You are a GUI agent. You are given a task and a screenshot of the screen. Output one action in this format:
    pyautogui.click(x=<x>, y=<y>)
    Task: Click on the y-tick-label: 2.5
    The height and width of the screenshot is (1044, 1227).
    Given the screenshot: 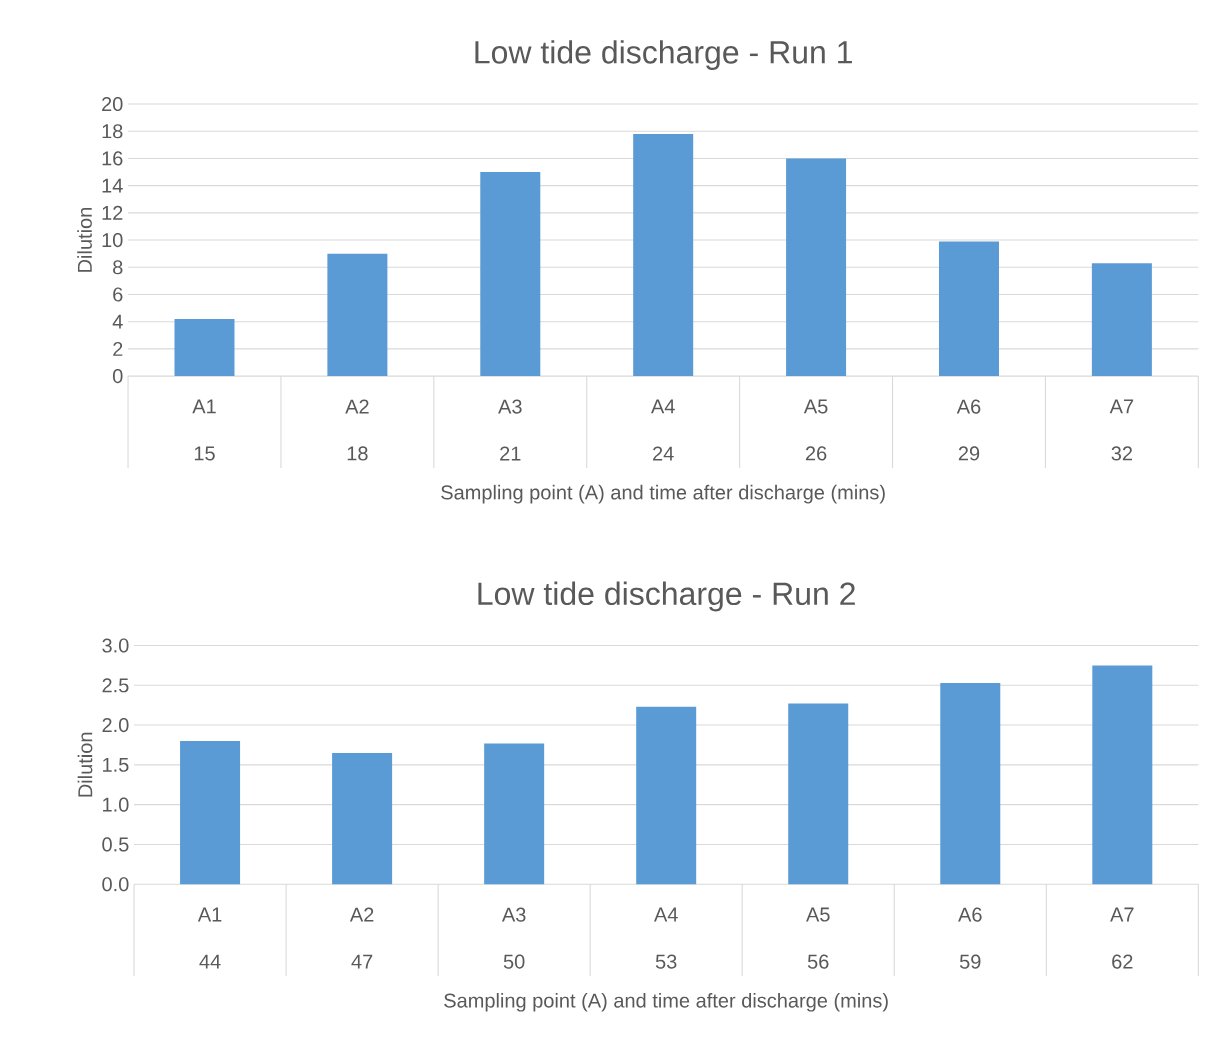 What is the action you would take?
    pyautogui.click(x=115, y=685)
    